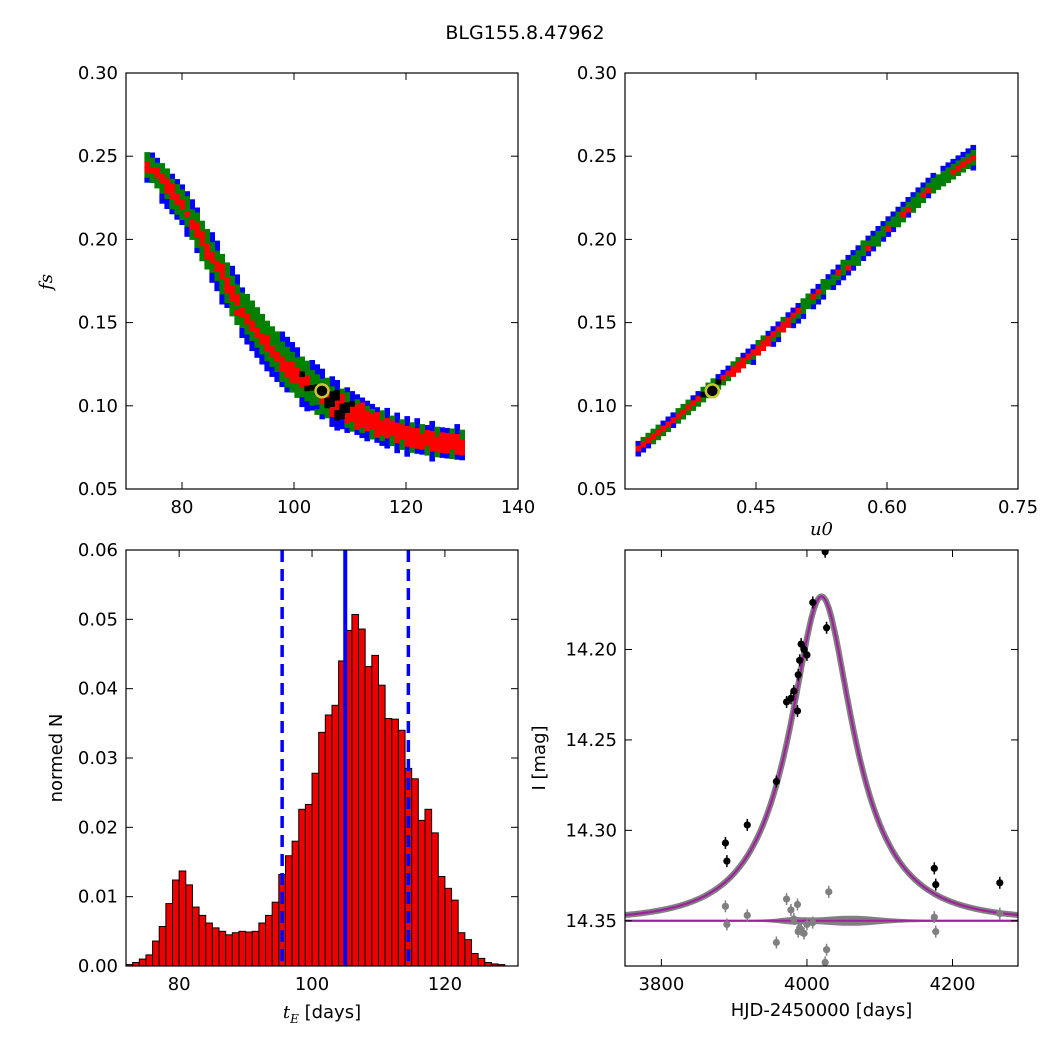 This screenshot has height=1050, width=1050. What do you see at coordinates (822, 1010) in the screenshot?
I see `x-axis-label: HJD-2450000 [days]` at bounding box center [822, 1010].